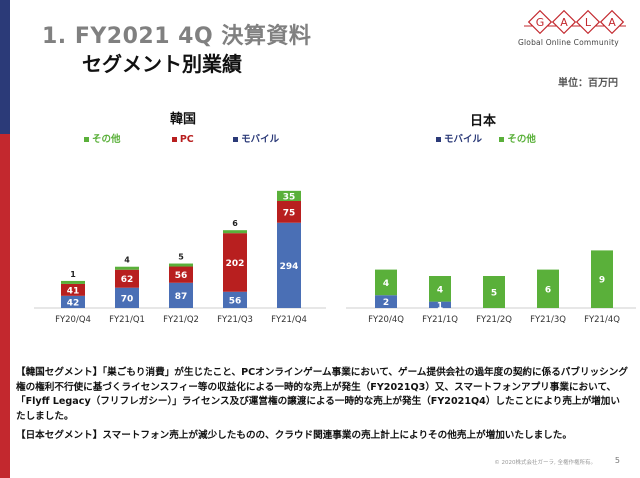 Image resolution: width=640 pixels, height=478 pixels. I want to click on logo-tagline: Global Online Community, so click(568, 42).